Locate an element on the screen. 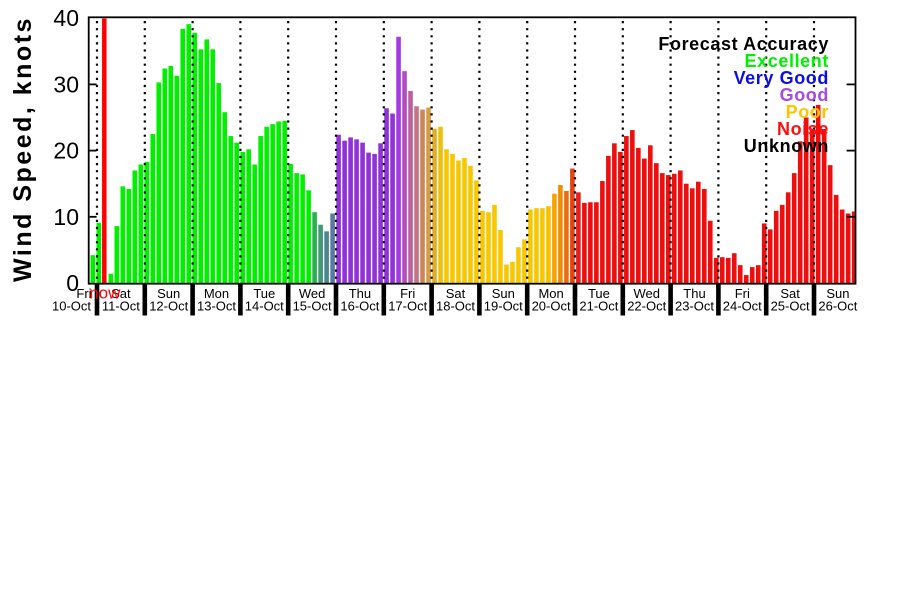 This screenshot has height=600, width=900. svg-text: 17-Oct is located at coordinates (407, 306).